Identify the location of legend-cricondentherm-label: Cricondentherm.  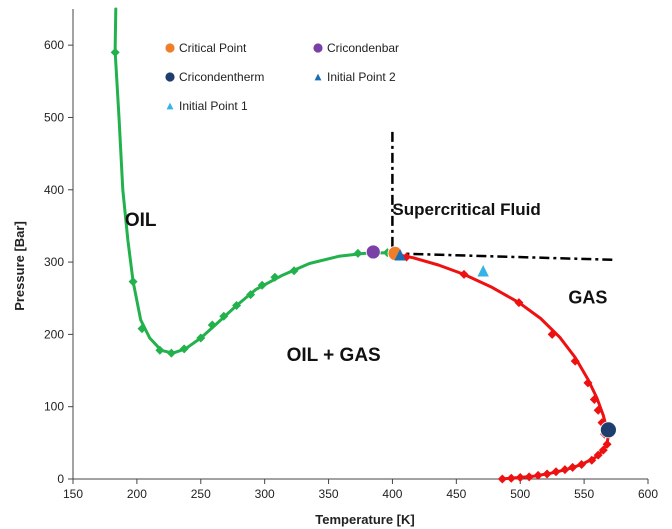
(221, 77).